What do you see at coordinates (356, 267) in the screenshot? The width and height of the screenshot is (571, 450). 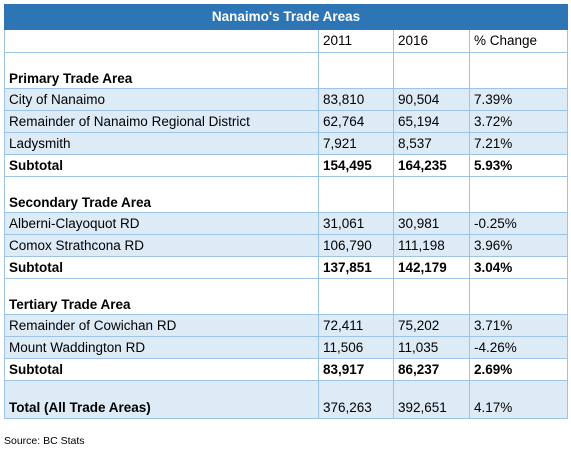 I see `subtotal-2011: 137,851` at bounding box center [356, 267].